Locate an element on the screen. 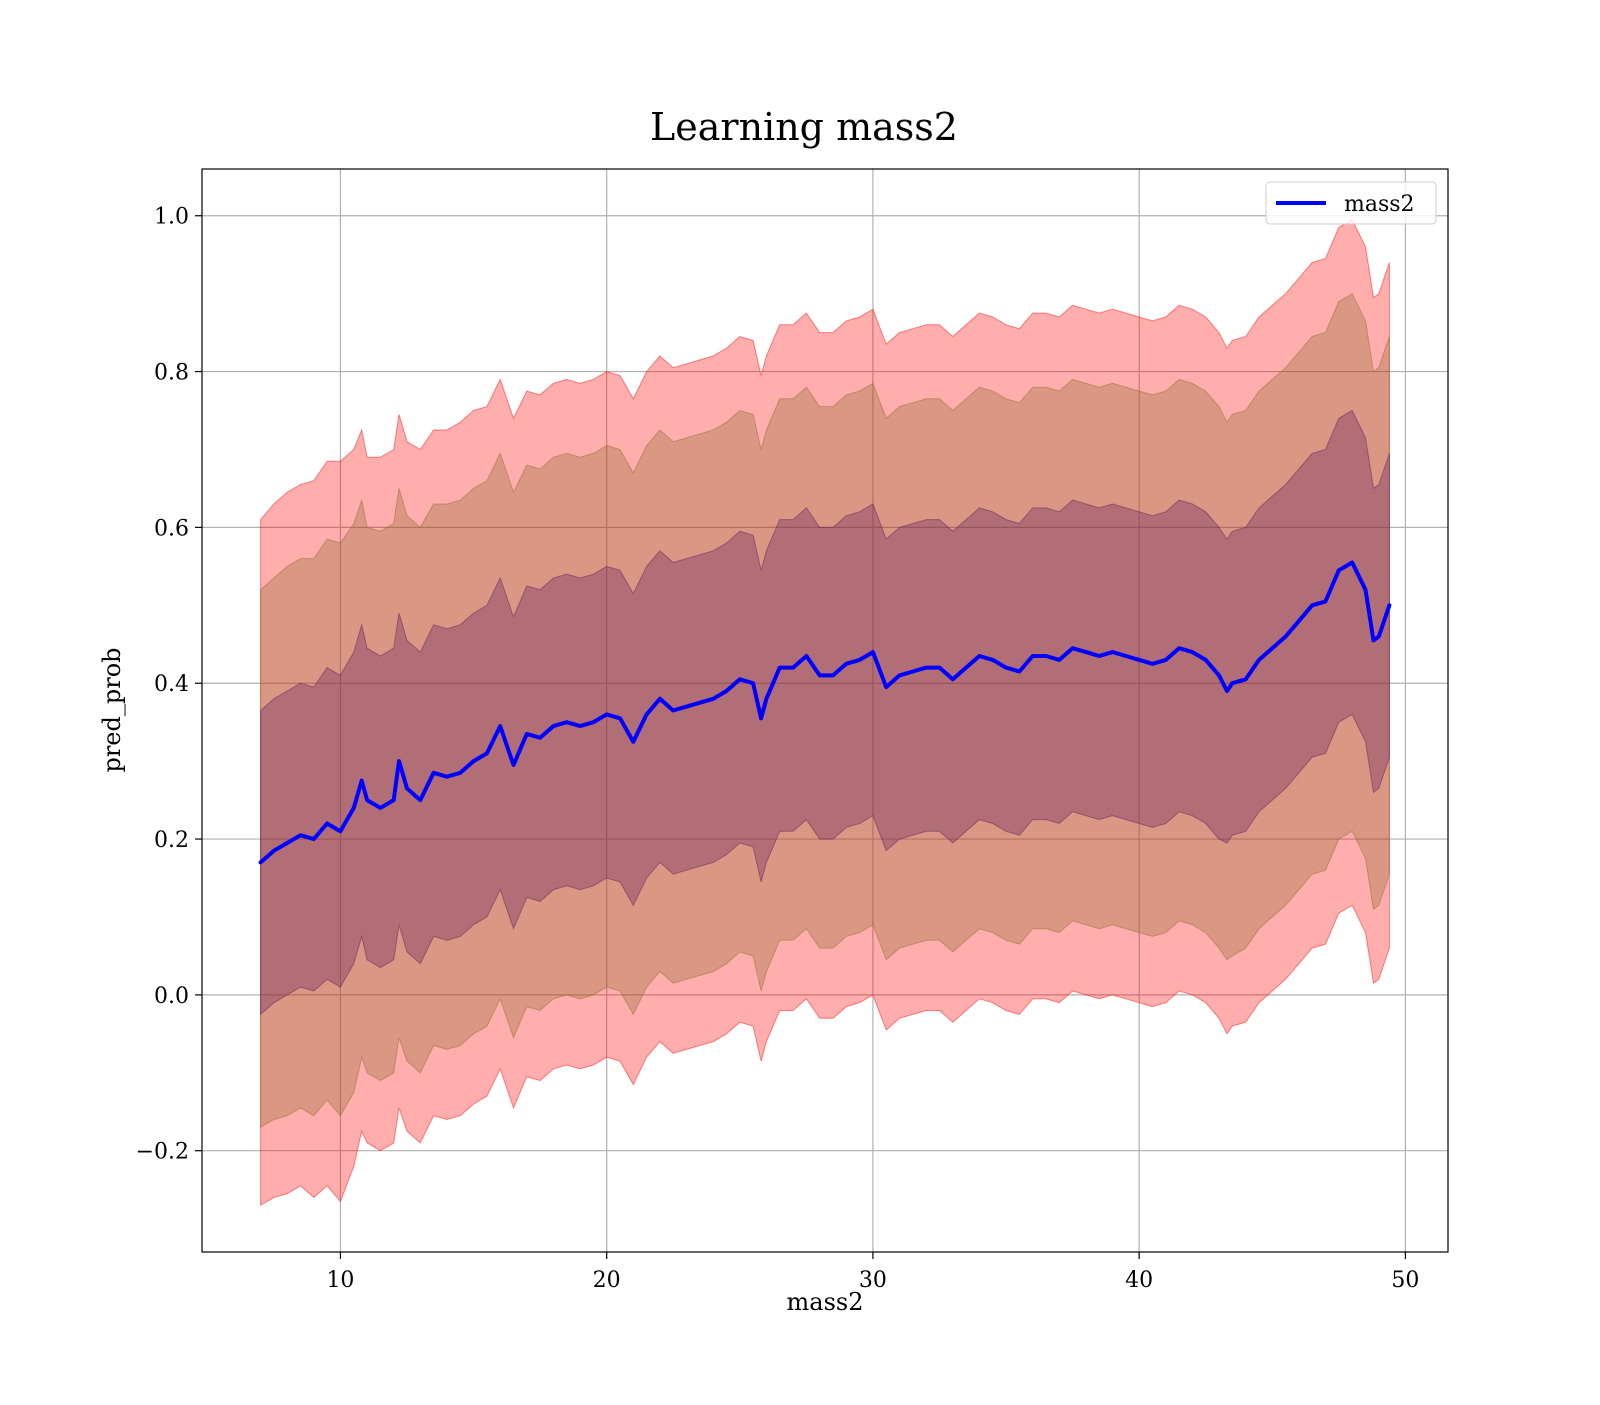 This screenshot has height=1405, width=1600. x-axis-ticks: 10 20 30 40 50 is located at coordinates (872, 1272).